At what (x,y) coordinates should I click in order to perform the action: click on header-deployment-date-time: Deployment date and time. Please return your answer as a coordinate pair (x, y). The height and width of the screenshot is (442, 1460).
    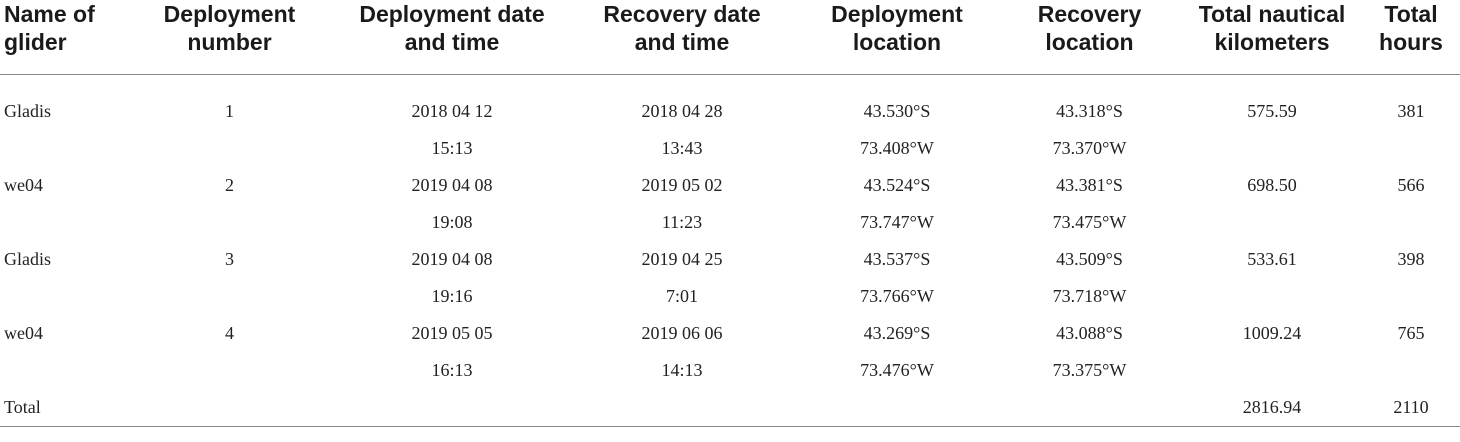
    Looking at the image, I should click on (452, 37).